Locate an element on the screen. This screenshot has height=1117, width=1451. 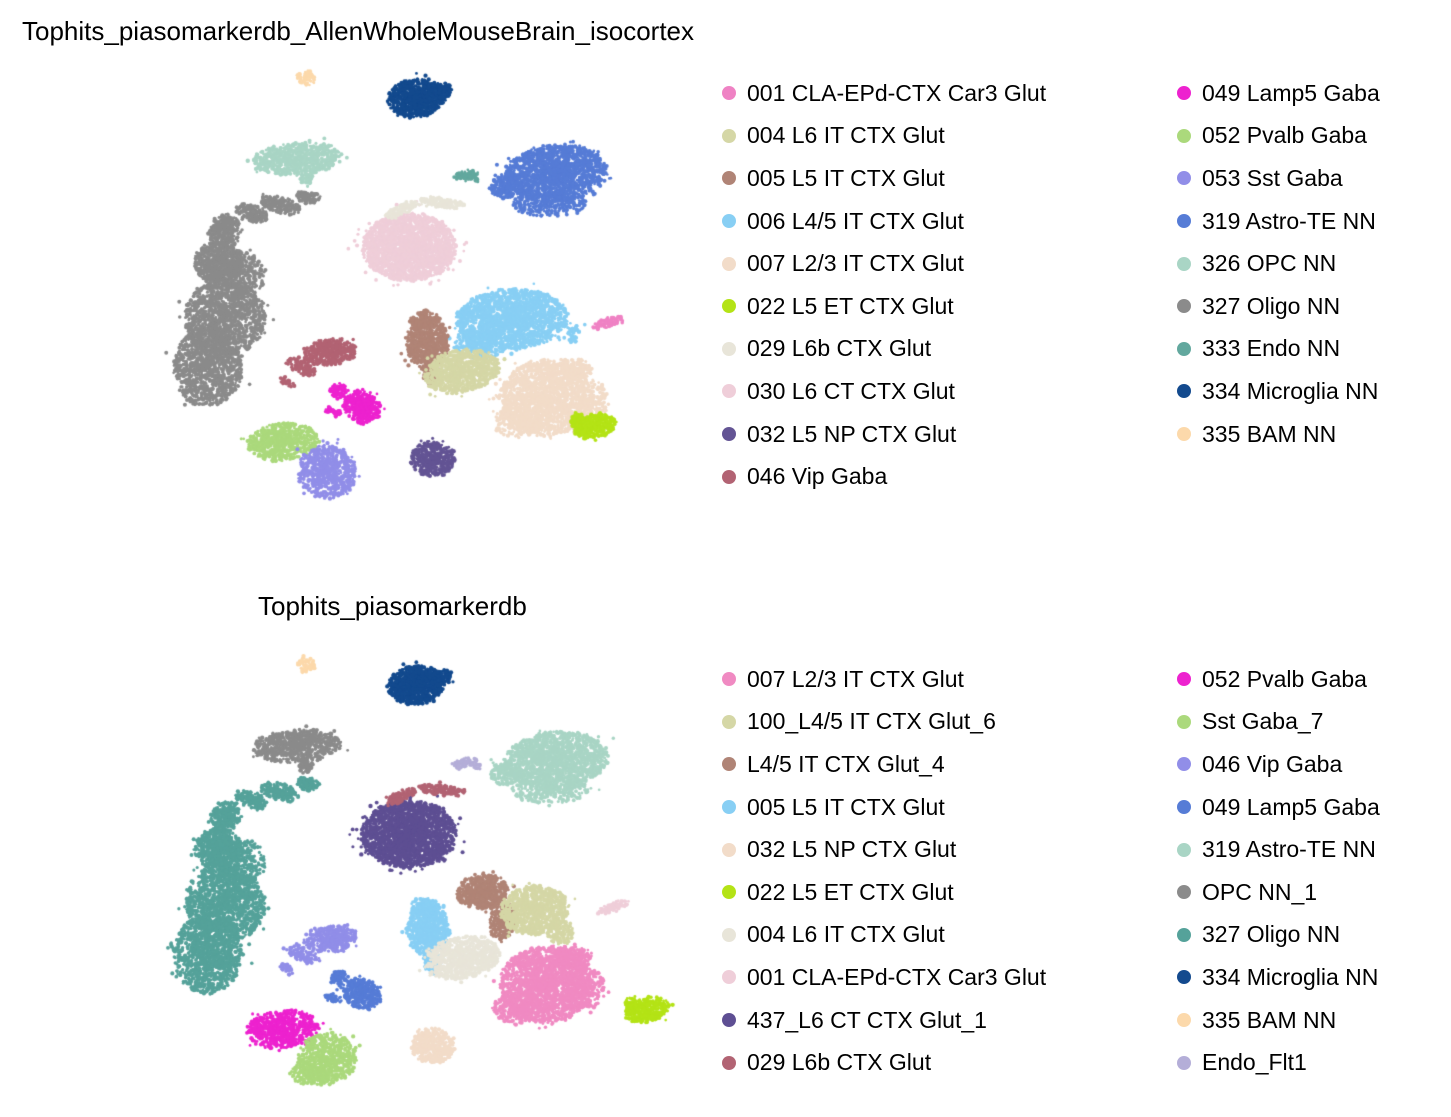
legend-item: 022 L5 ET CTX Glut is located at coordinates (884, 306).